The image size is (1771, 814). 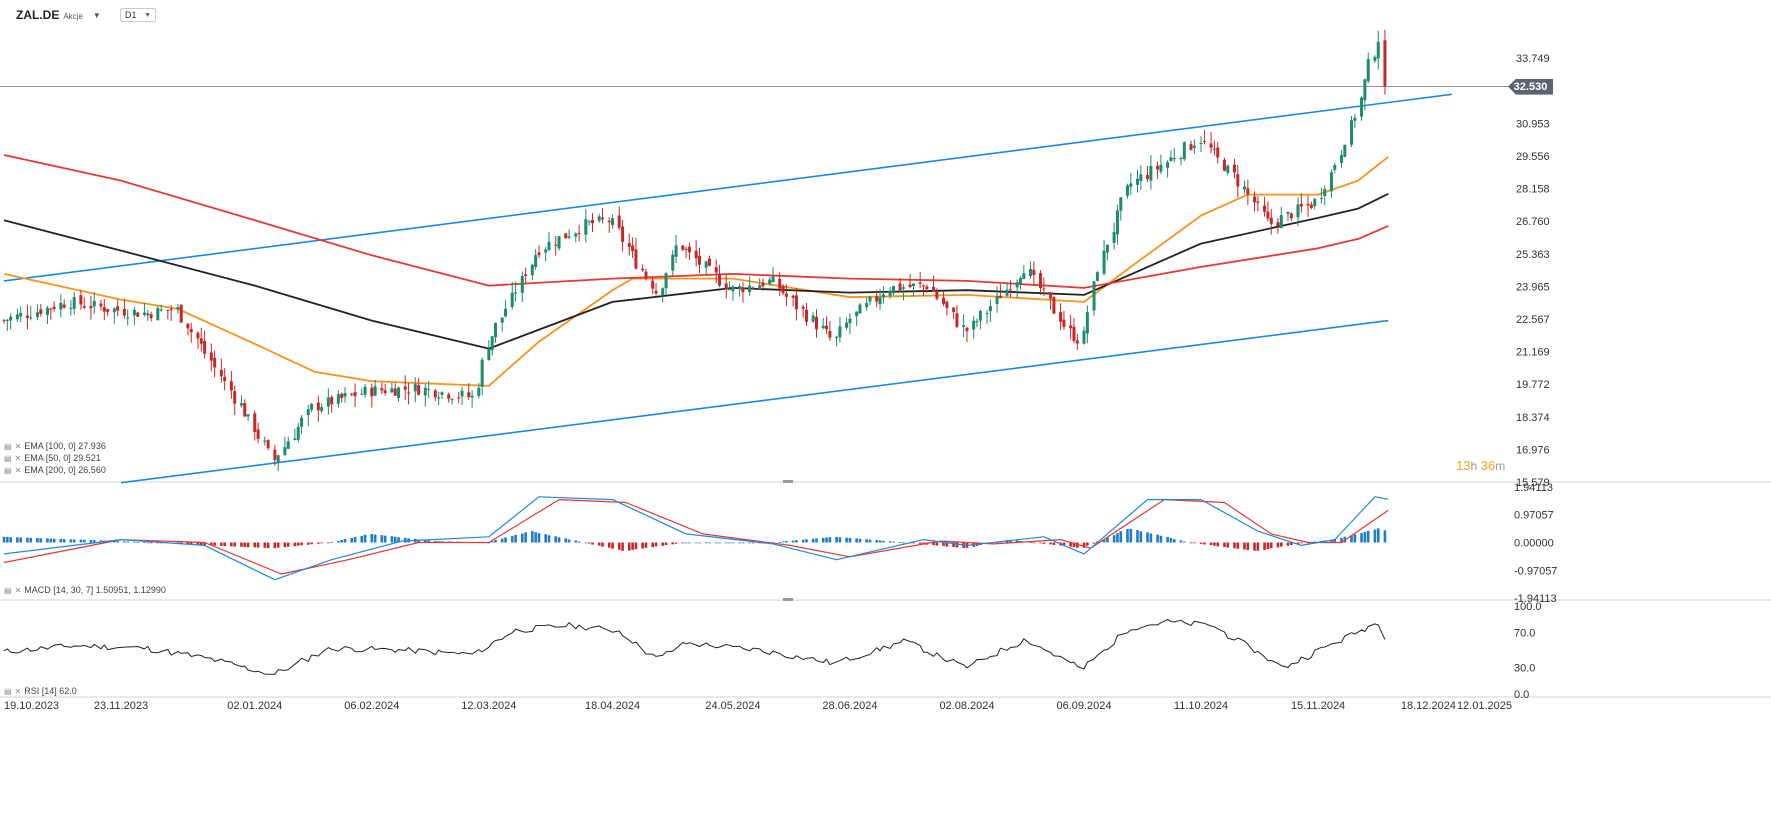 What do you see at coordinates (31, 706) in the screenshot?
I see `date-axis-label: 19.10.2023` at bounding box center [31, 706].